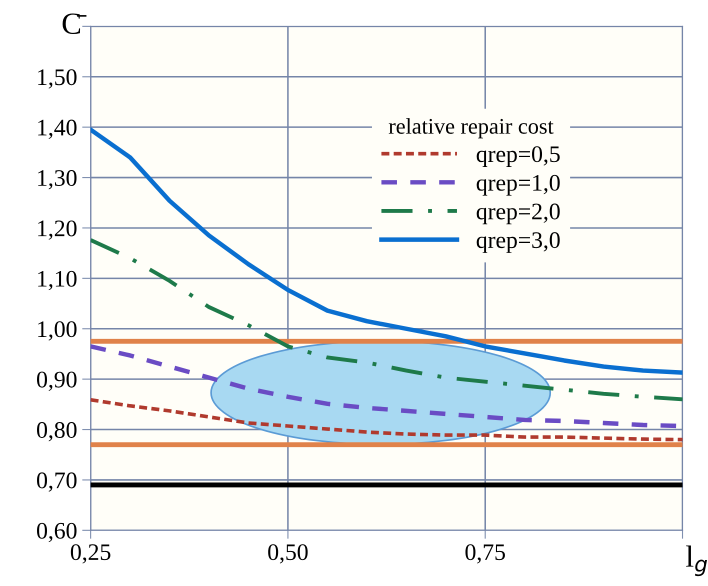 This screenshot has width=708, height=586. What do you see at coordinates (518, 214) in the screenshot?
I see `legend-label: qrep=2,0` at bounding box center [518, 214].